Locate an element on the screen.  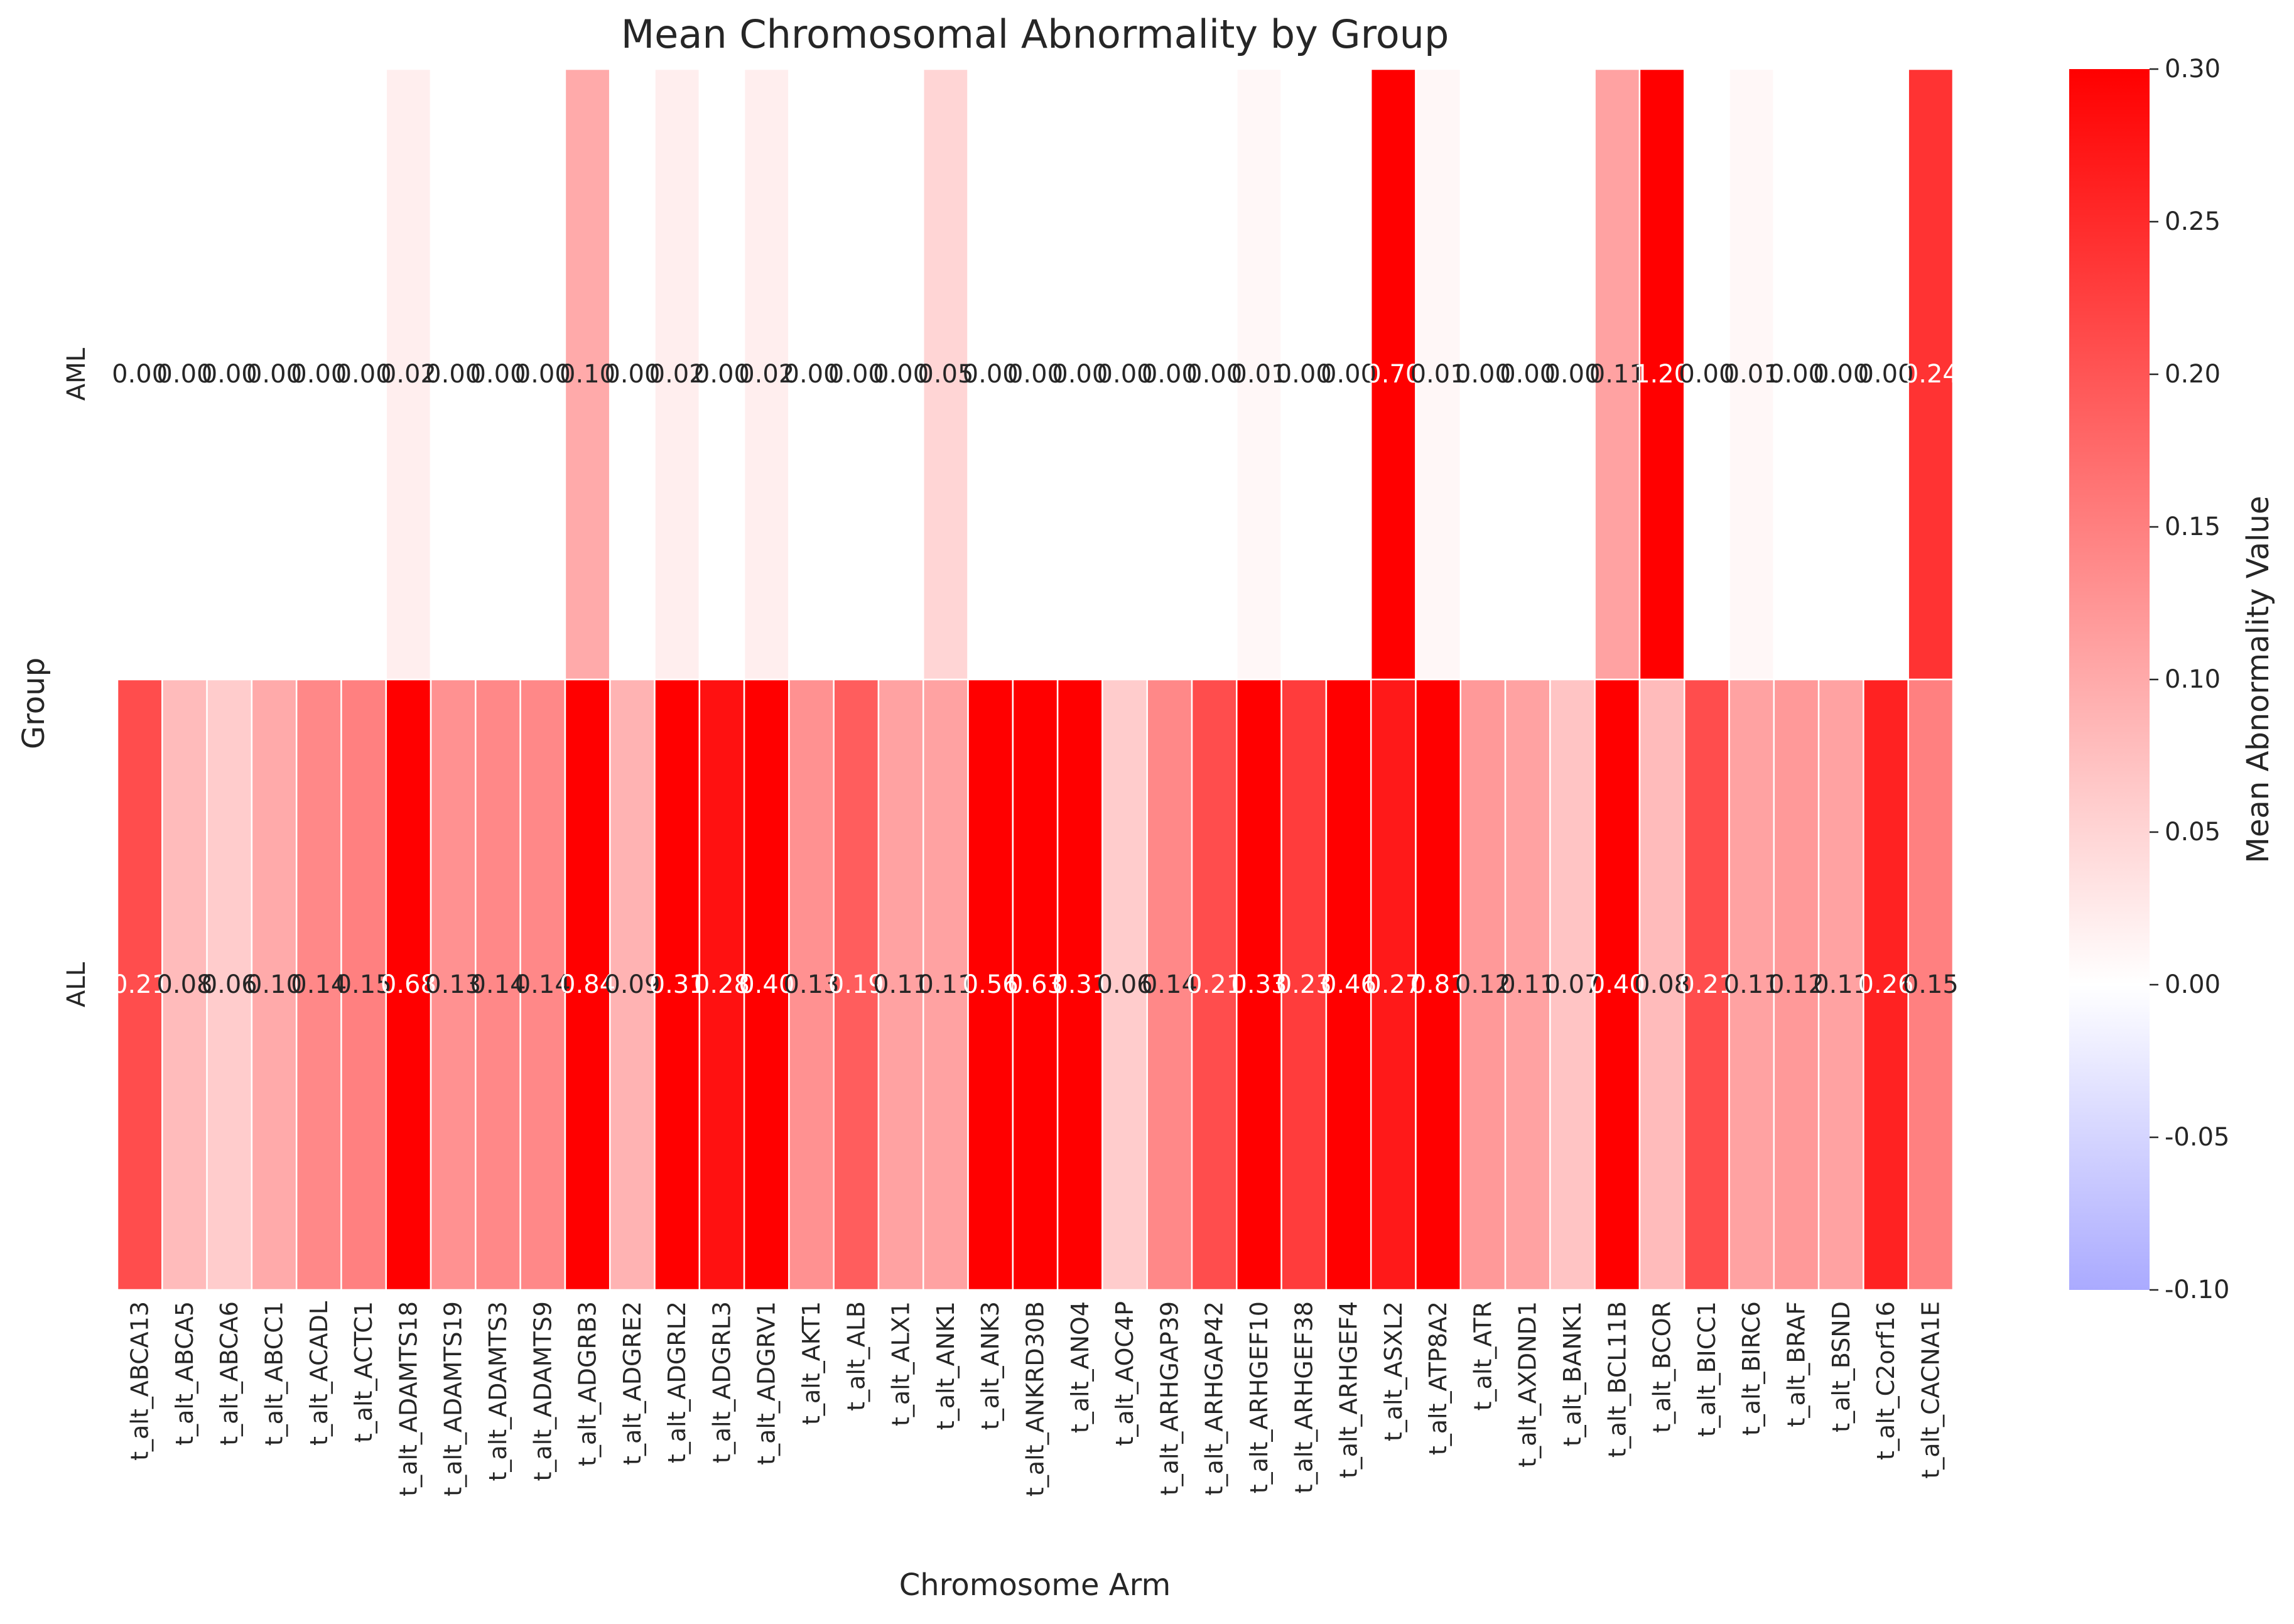
x-tick-label: t_alt_ACTC1 is located at coordinates (363, 1372).